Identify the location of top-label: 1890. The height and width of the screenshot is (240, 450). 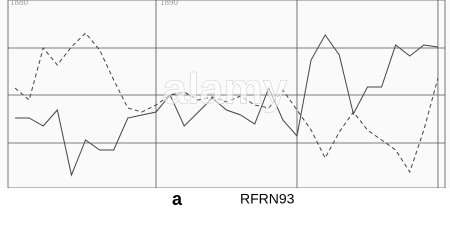
(169, 3).